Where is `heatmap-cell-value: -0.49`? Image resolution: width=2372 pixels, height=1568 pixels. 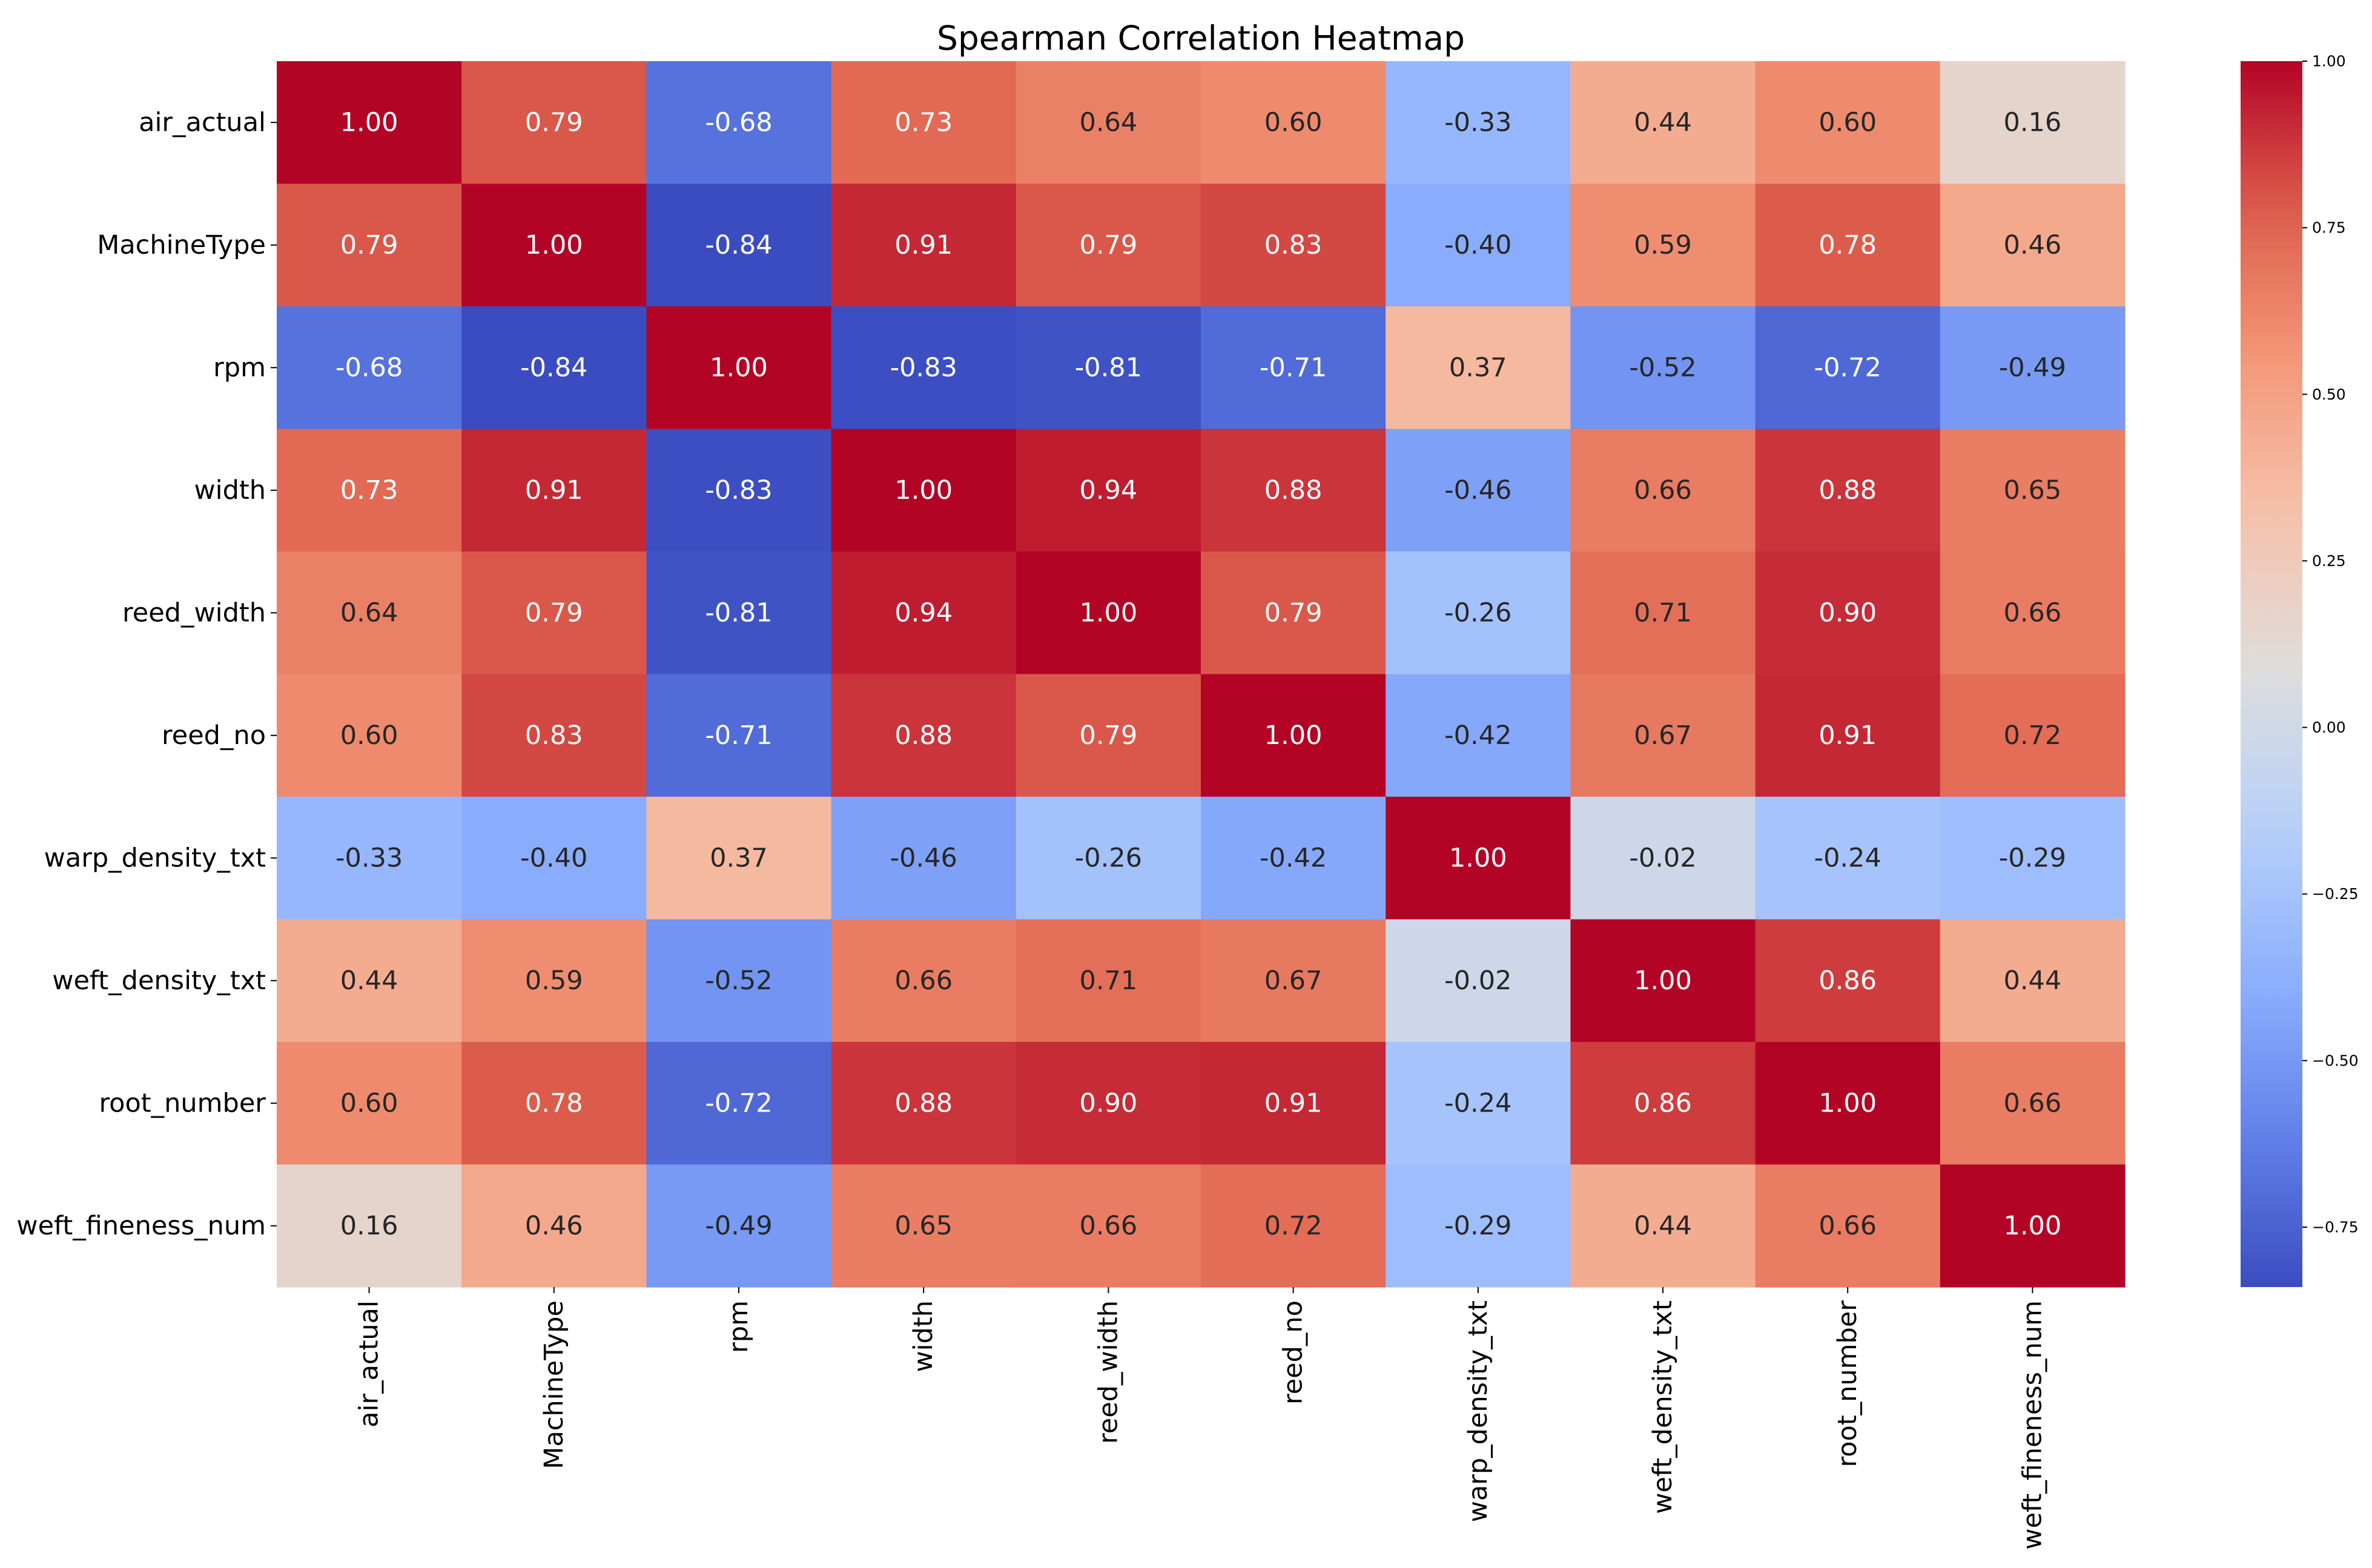 heatmap-cell-value: -0.49 is located at coordinates (739, 1226).